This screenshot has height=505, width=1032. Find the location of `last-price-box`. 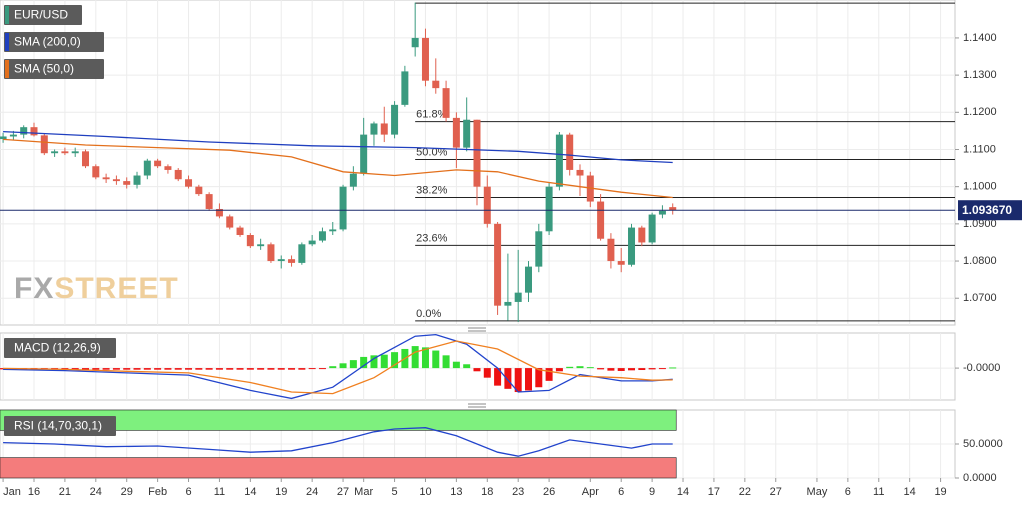

last-price-box is located at coordinates (990, 210).